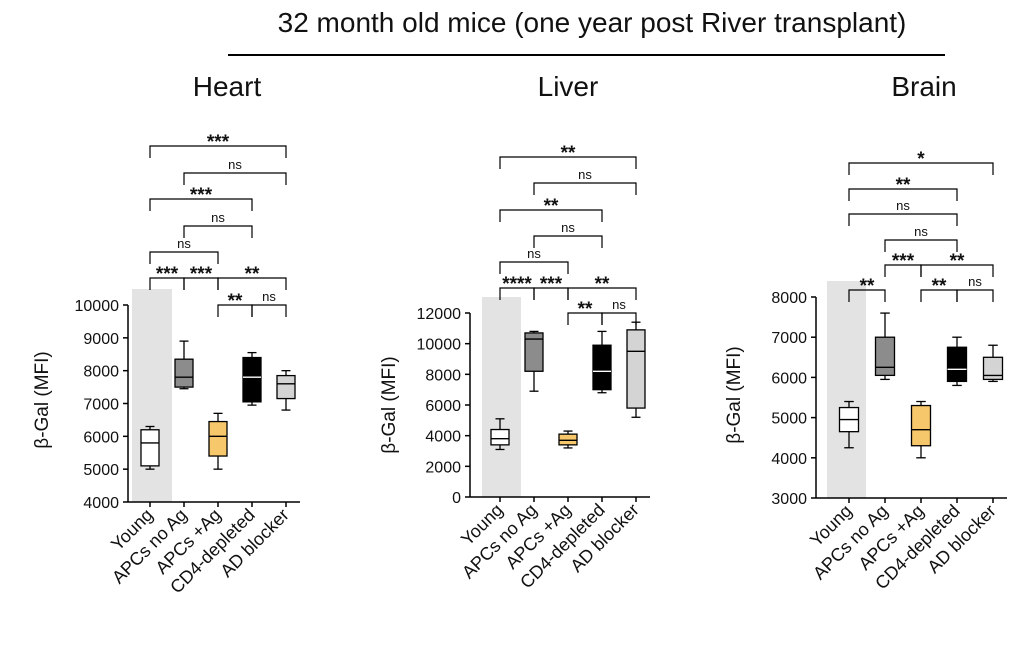  I want to click on y-tick-label-liver-6: 12000, so click(439, 314).